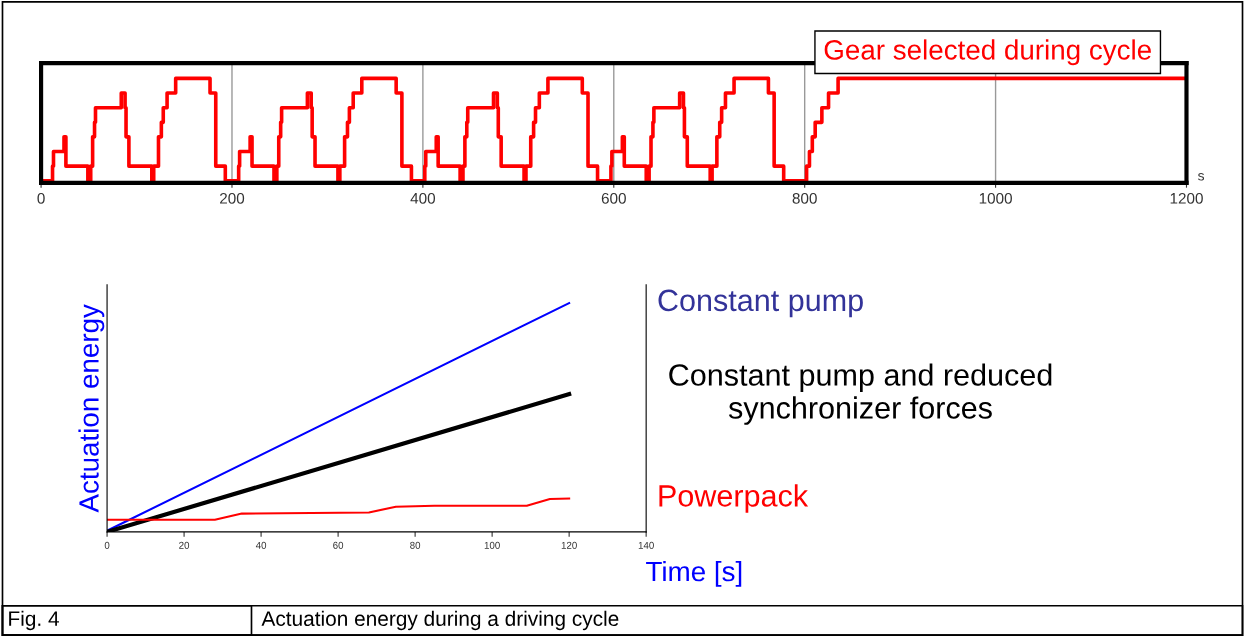  I want to click on caption: Fig. 4, so click(34, 620).